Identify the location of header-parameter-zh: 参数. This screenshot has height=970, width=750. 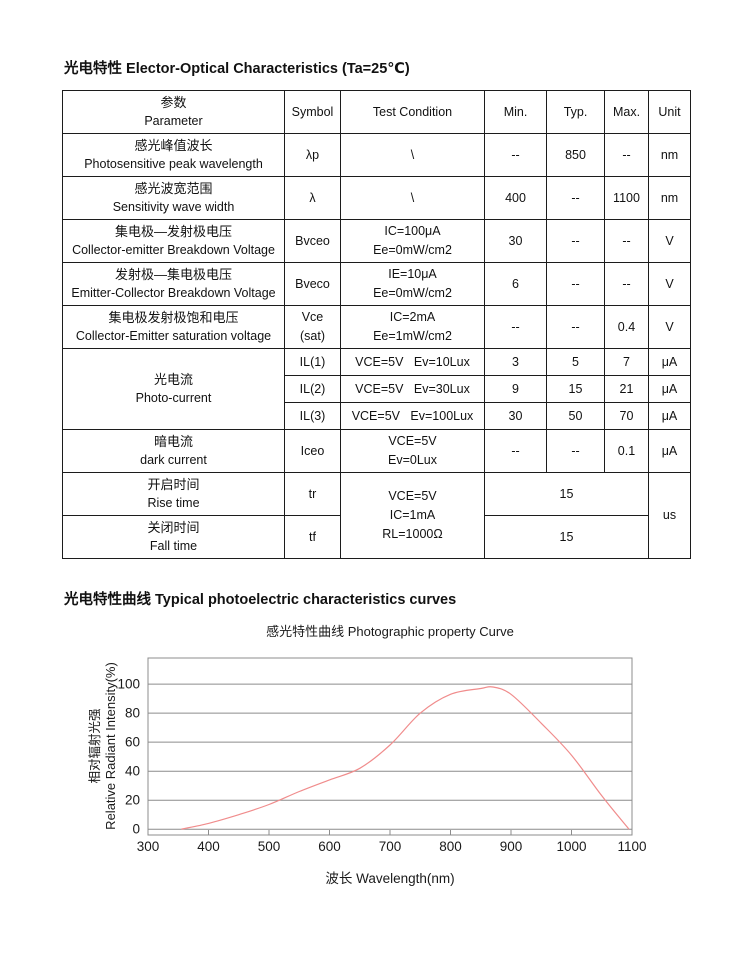
(173, 102).